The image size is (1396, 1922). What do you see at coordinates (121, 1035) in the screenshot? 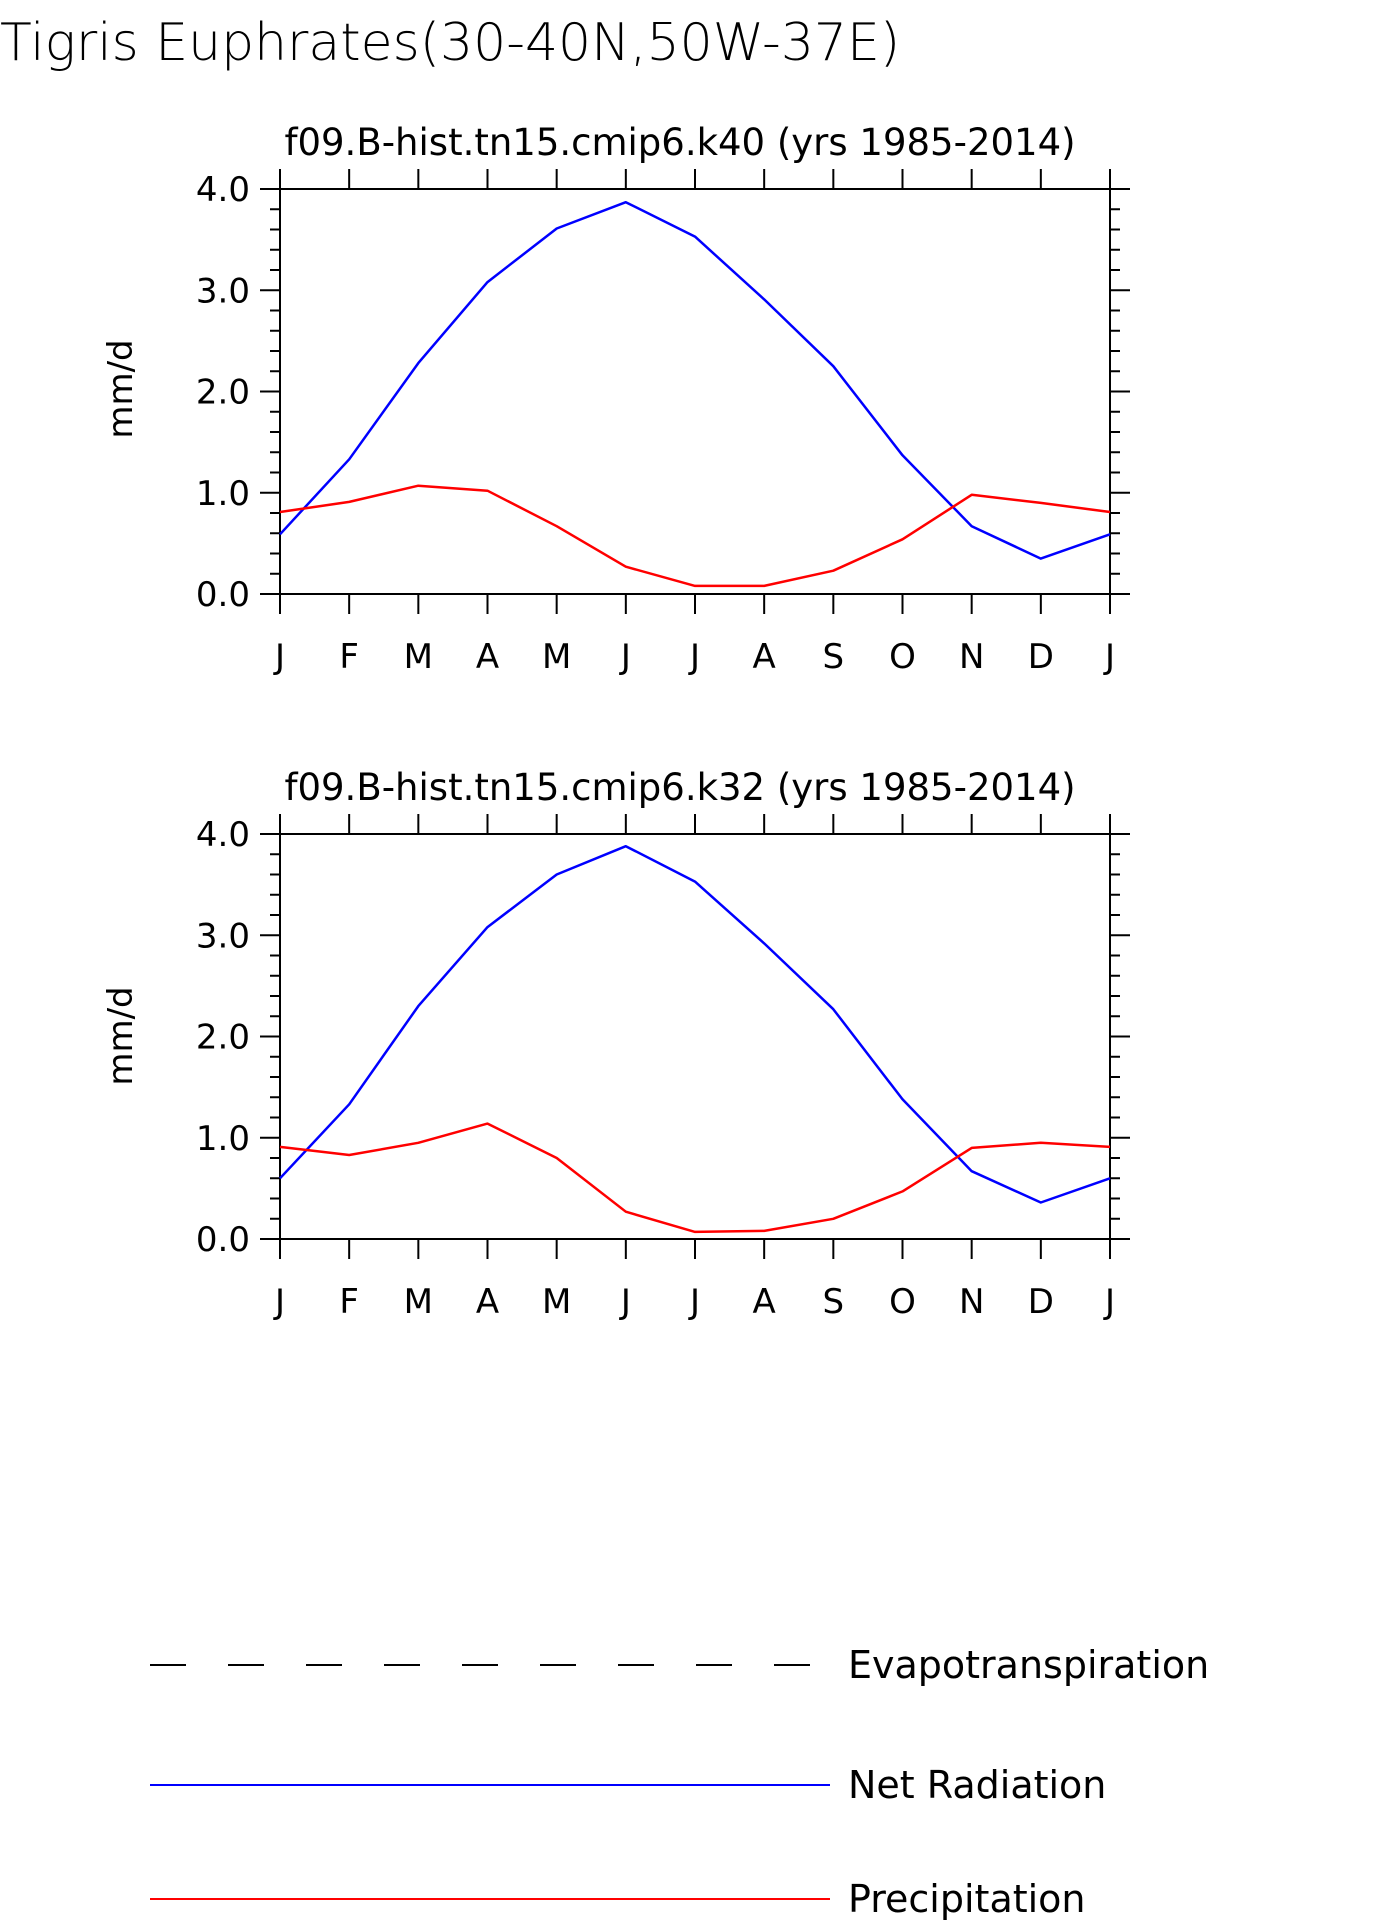
I see `y-axis-label-k32: mm/d` at bounding box center [121, 1035].